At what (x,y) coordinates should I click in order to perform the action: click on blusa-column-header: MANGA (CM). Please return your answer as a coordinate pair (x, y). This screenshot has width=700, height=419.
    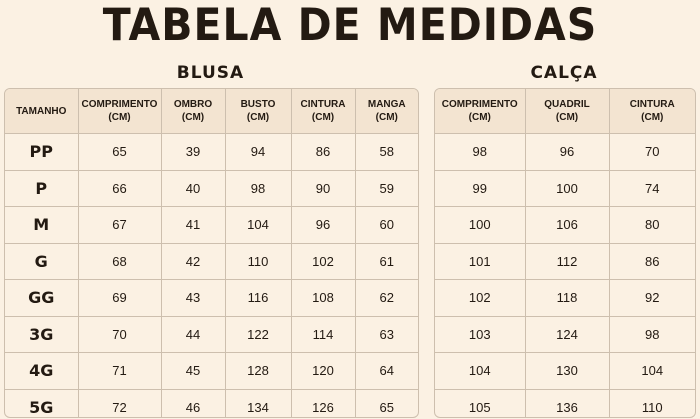
    Looking at the image, I should click on (386, 111).